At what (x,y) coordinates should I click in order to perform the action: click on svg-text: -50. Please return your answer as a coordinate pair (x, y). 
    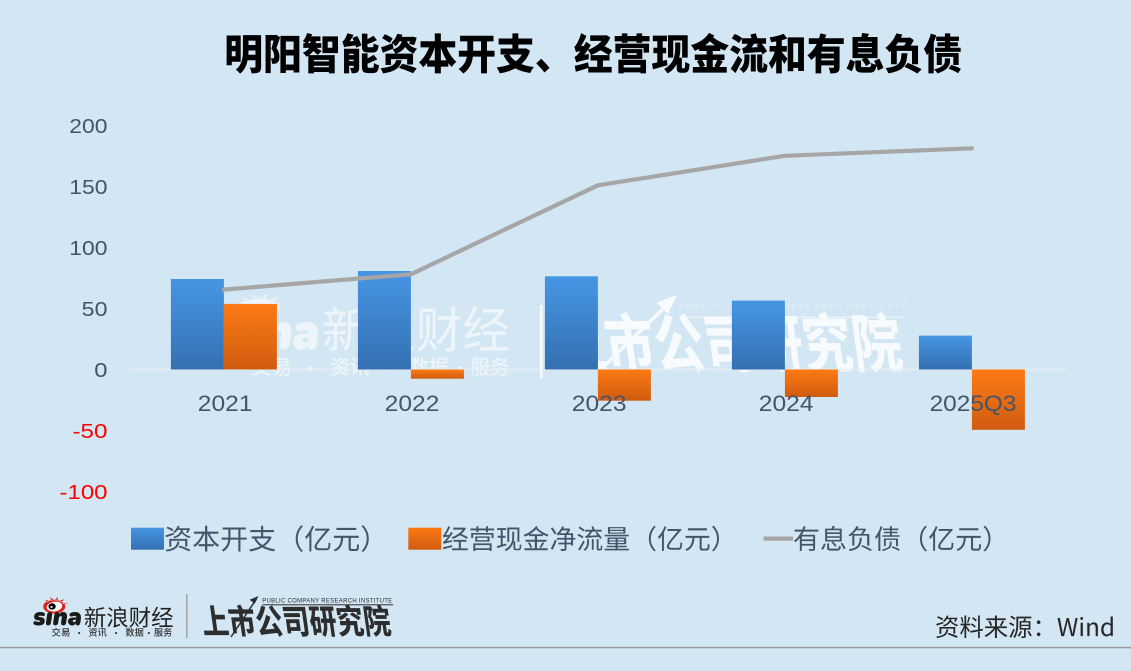
    Looking at the image, I should click on (90, 431).